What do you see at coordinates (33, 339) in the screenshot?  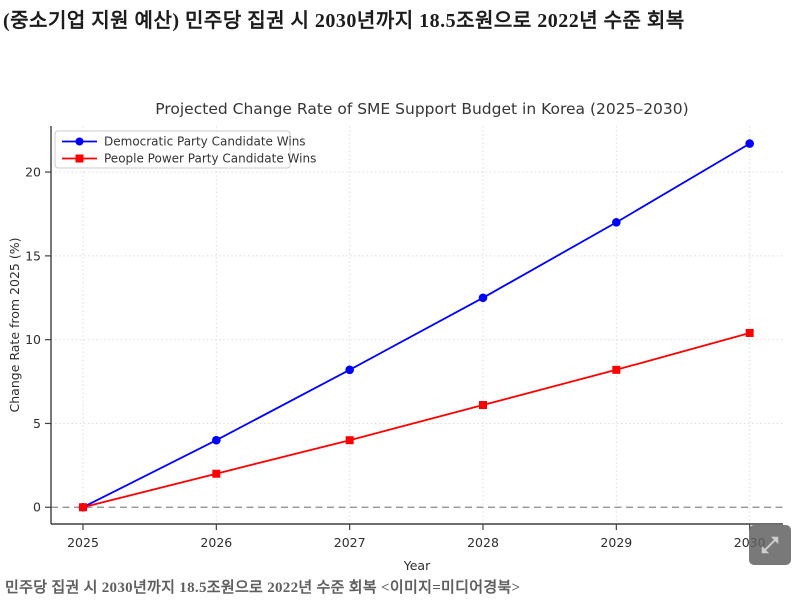 I see `y-tick-label: 10` at bounding box center [33, 339].